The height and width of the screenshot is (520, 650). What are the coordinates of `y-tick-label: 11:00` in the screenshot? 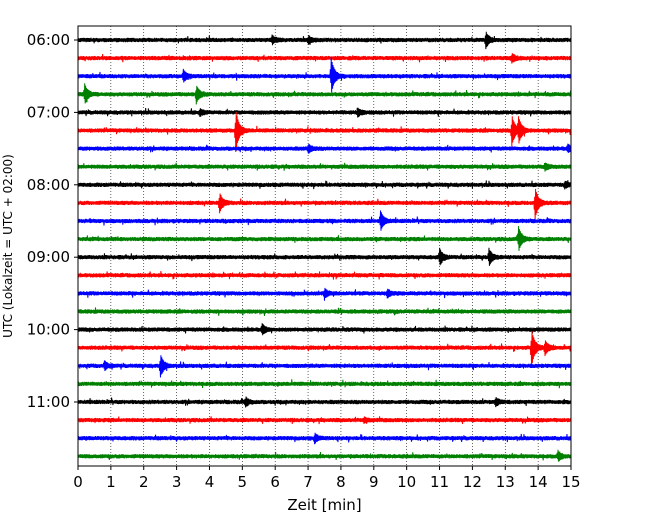 It's located at (48, 402).